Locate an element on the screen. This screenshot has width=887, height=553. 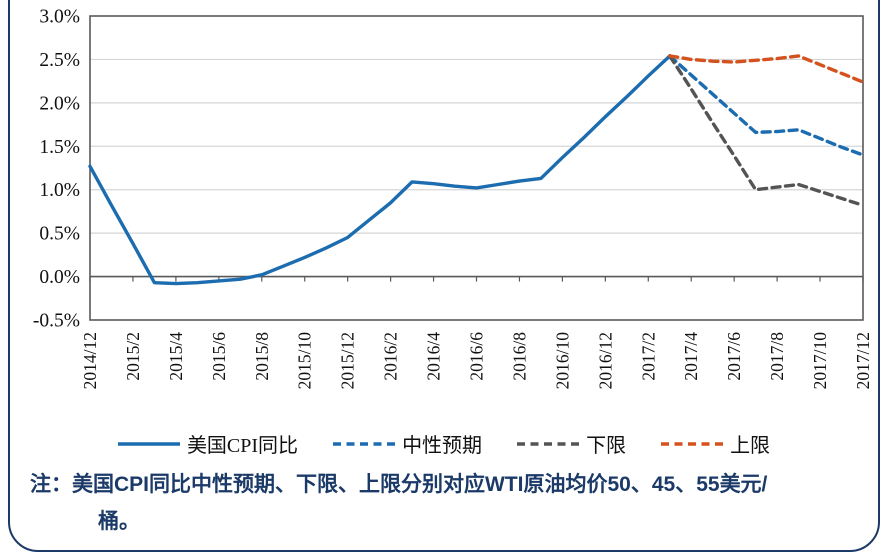
x-axis-label: 2016/10 is located at coordinates (562, 361).